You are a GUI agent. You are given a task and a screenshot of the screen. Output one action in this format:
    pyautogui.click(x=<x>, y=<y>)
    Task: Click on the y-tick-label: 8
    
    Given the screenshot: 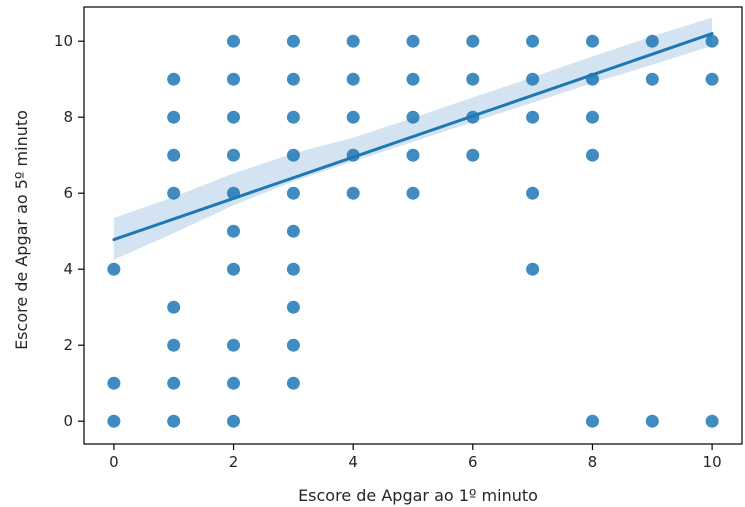 What is the action you would take?
    pyautogui.click(x=68, y=117)
    